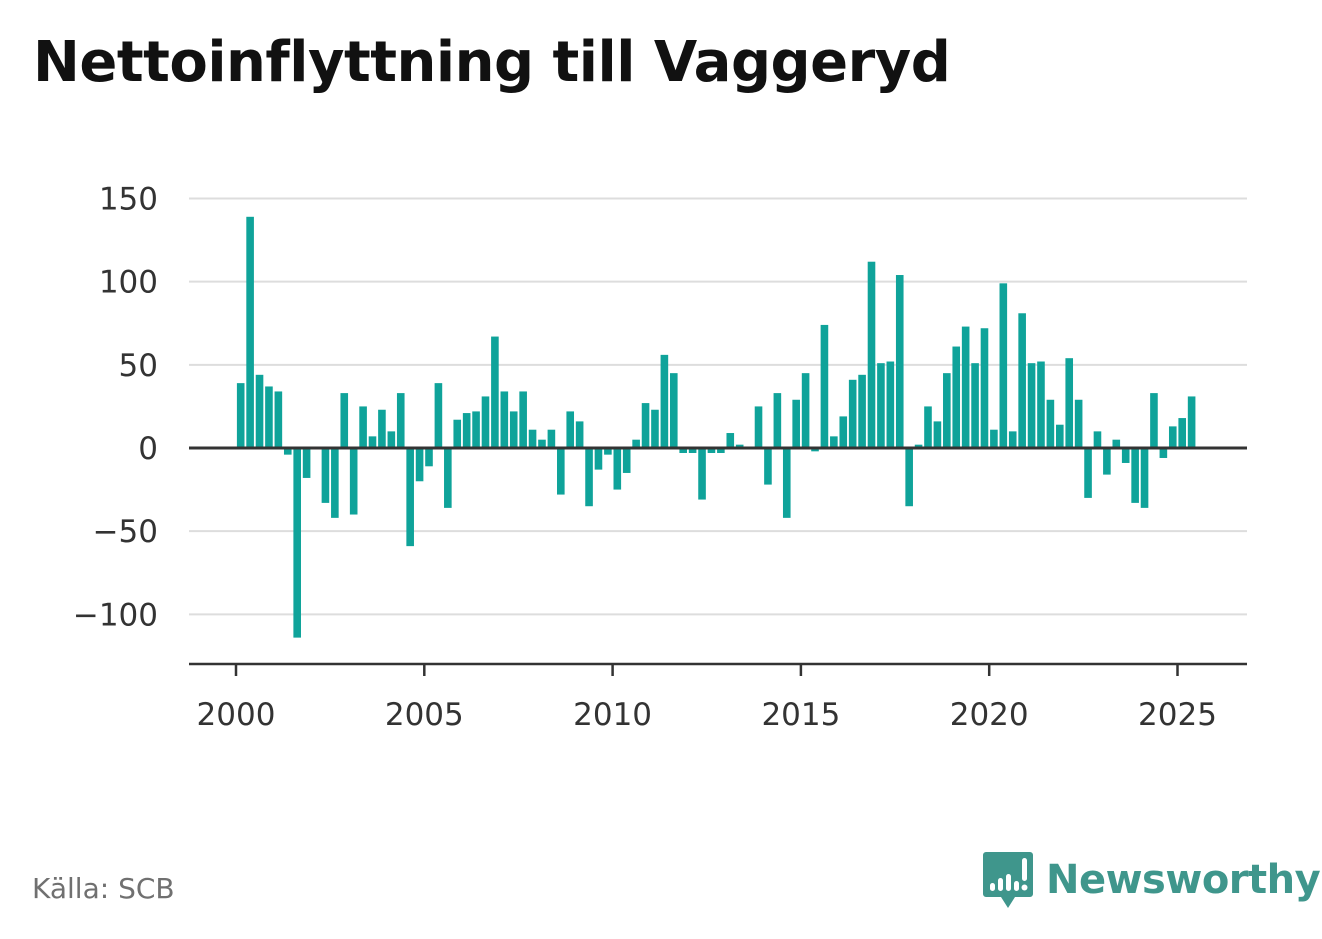 The width and height of the screenshot is (1322, 939). I want to click on y-tick-label: 150, so click(128, 200).